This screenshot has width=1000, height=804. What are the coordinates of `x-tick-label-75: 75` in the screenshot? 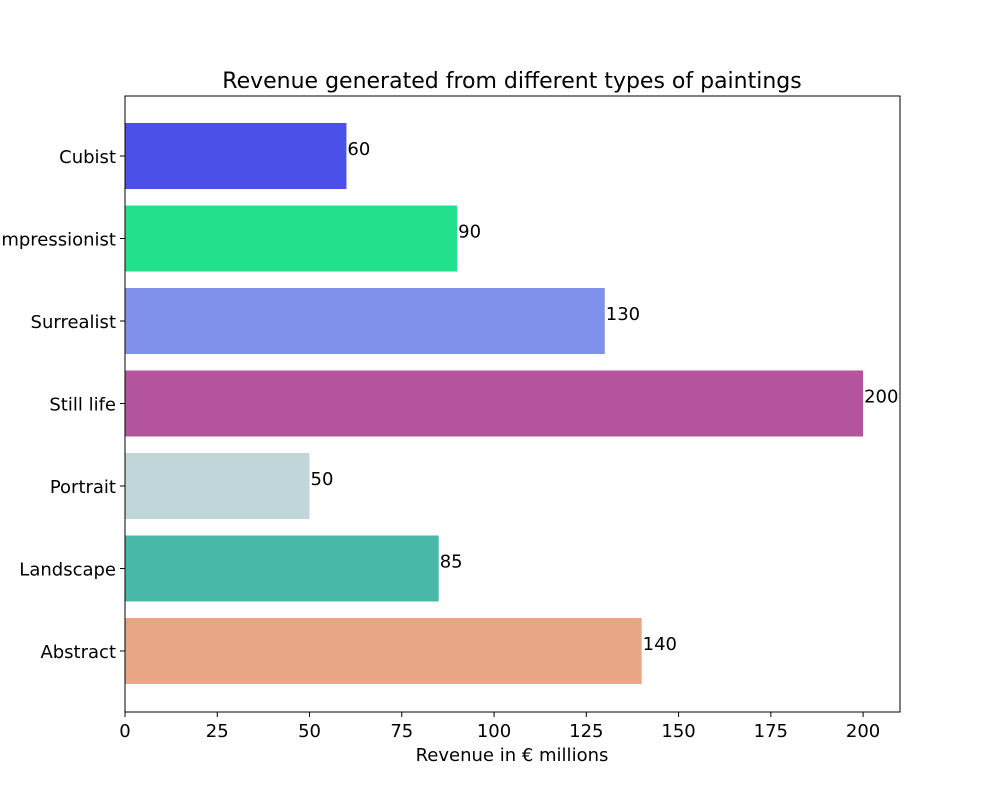 It's located at (401, 731).